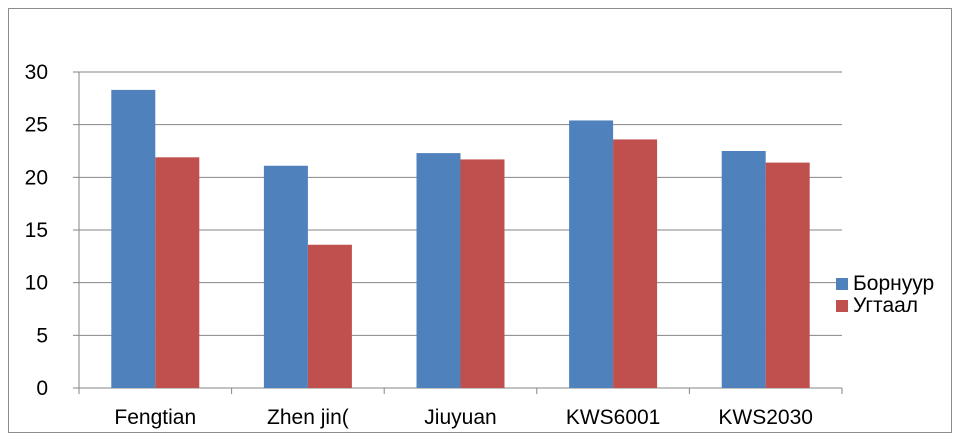 The height and width of the screenshot is (436, 960). What do you see at coordinates (613, 417) in the screenshot?
I see `x-tick-label: KWS6001` at bounding box center [613, 417].